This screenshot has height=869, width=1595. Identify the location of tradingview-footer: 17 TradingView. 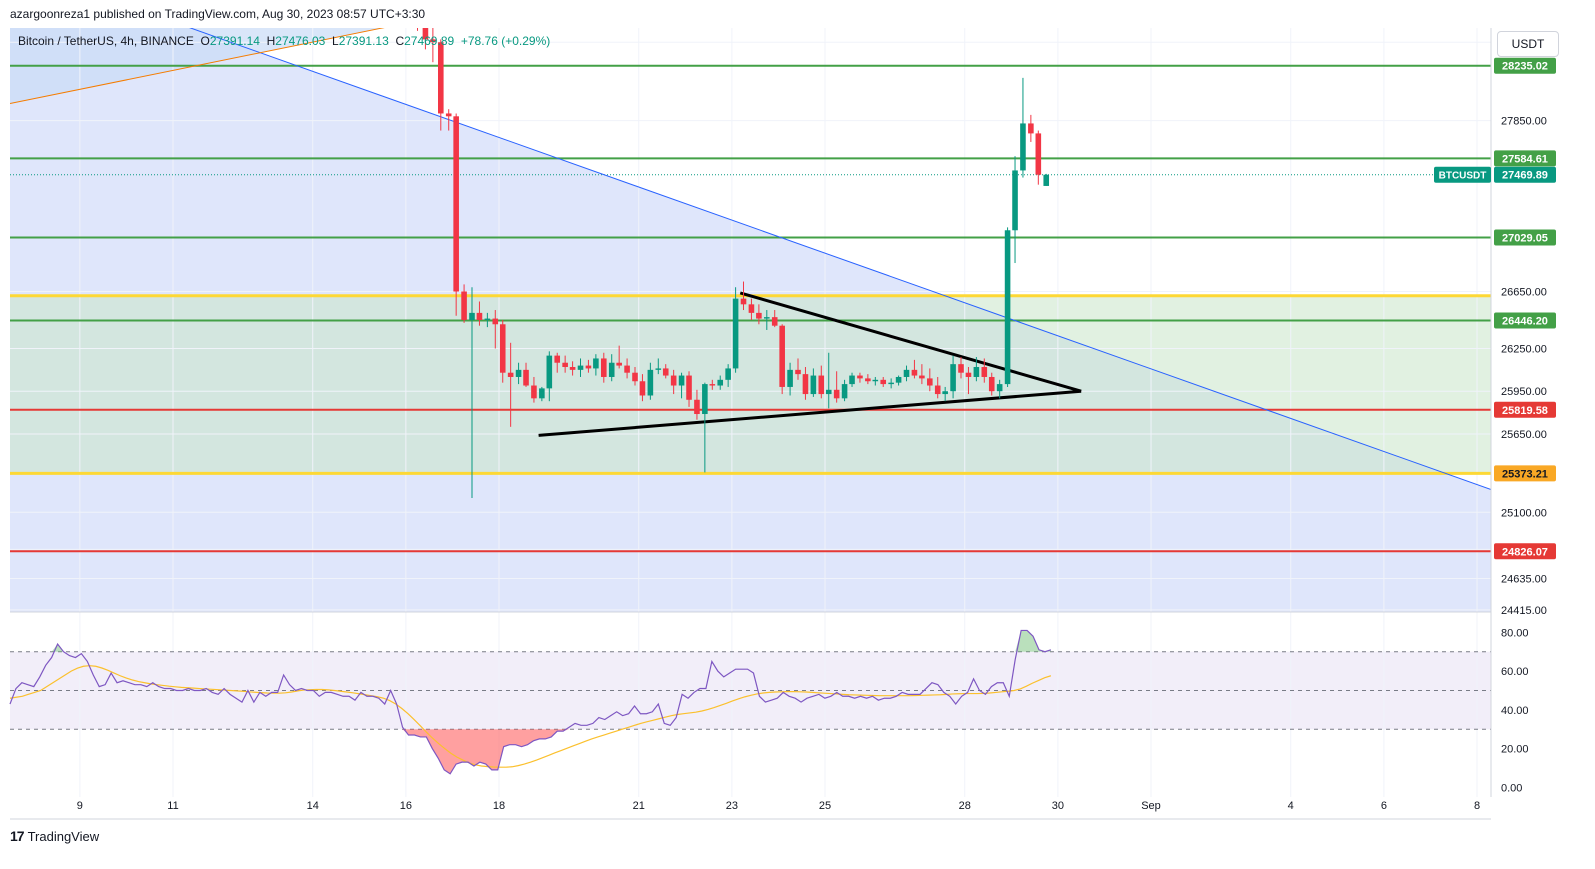
(54, 836).